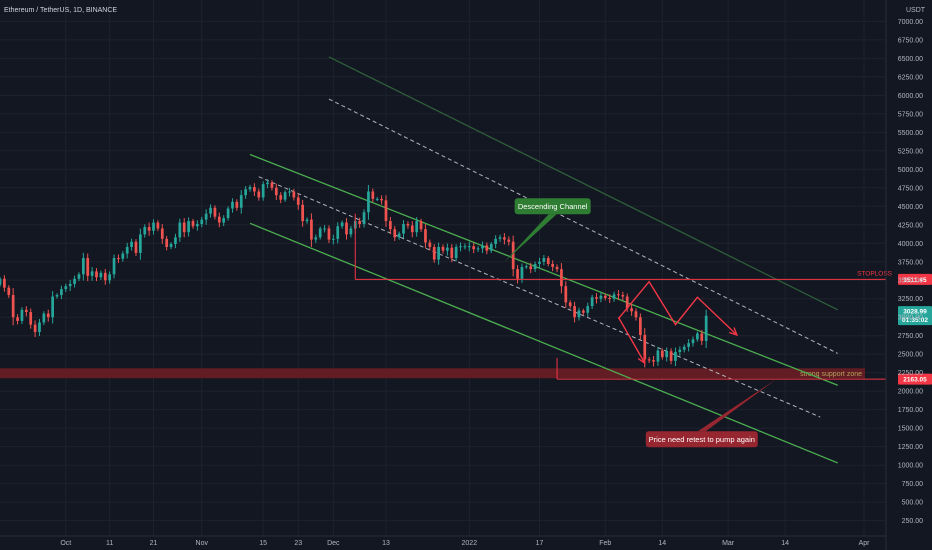 Image resolution: width=932 pixels, height=550 pixels. I want to click on price-tick-label: 3750.00, so click(910, 262).